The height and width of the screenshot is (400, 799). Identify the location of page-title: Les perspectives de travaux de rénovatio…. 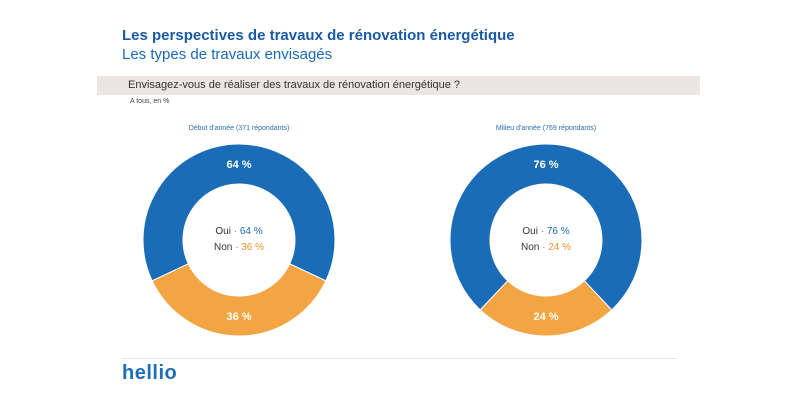
(318, 35).